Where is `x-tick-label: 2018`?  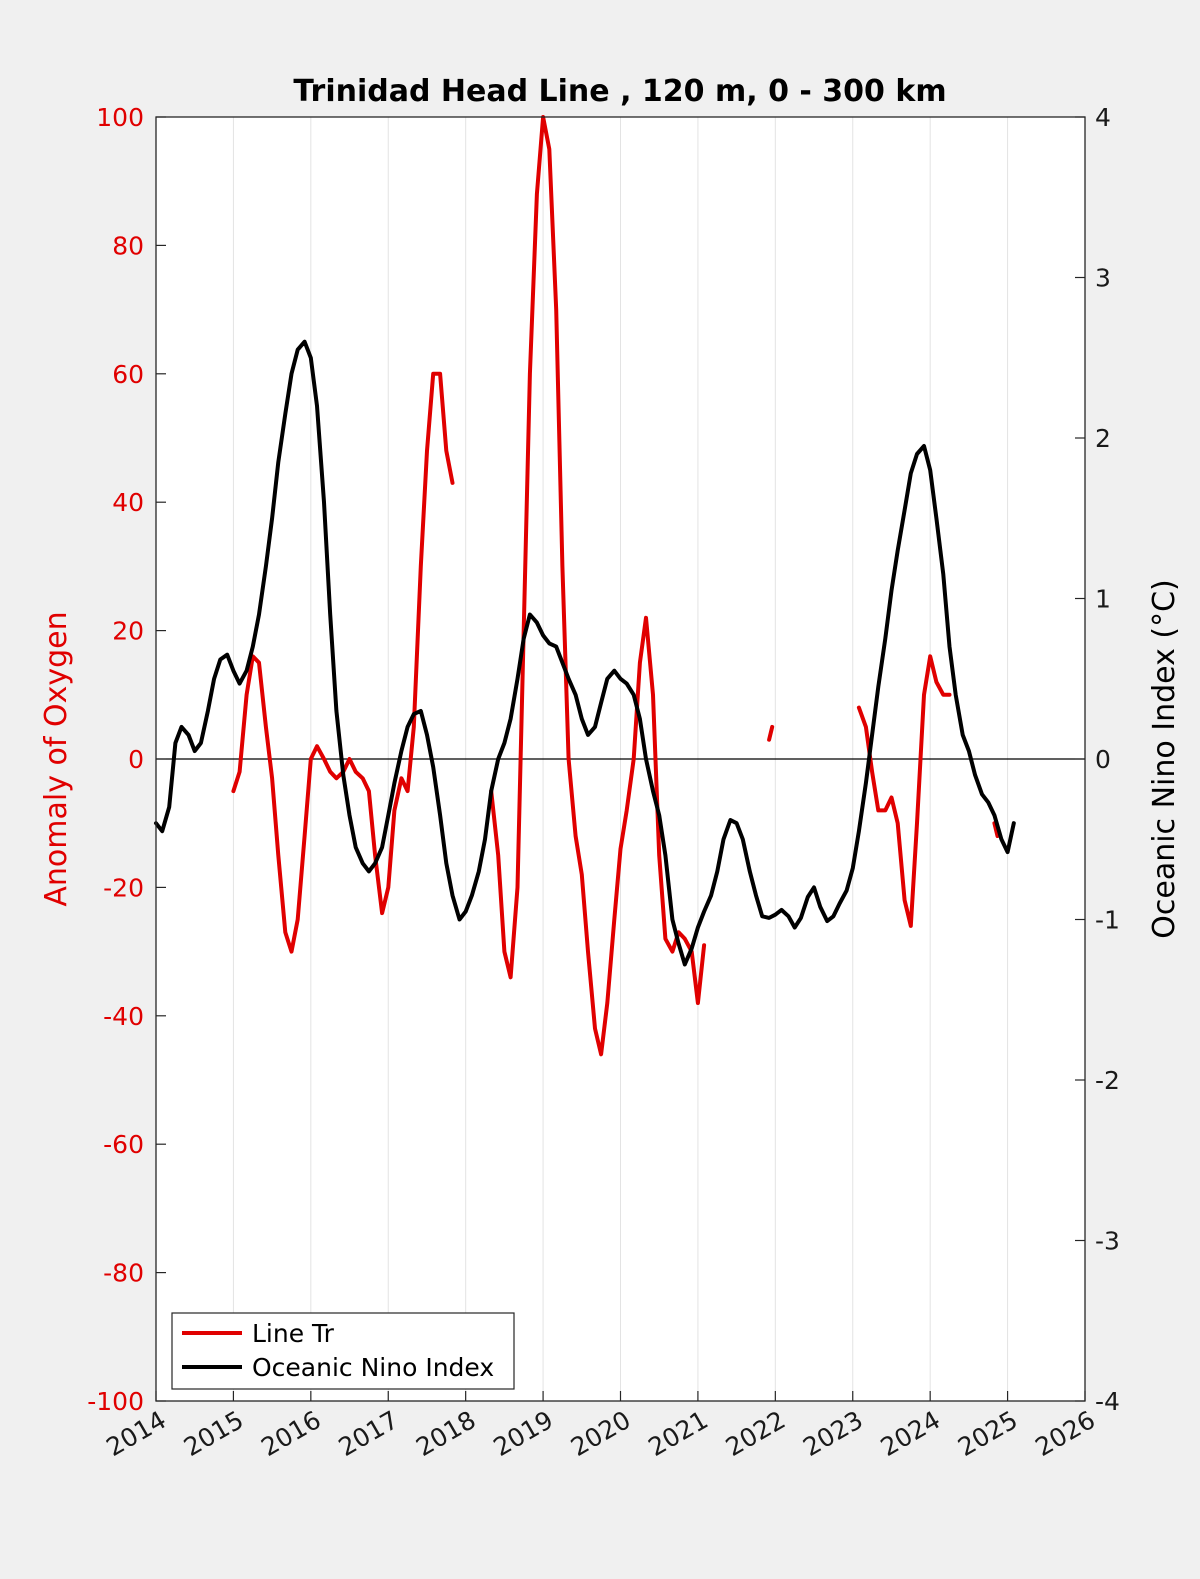 x-tick-label: 2018 is located at coordinates (446, 1433).